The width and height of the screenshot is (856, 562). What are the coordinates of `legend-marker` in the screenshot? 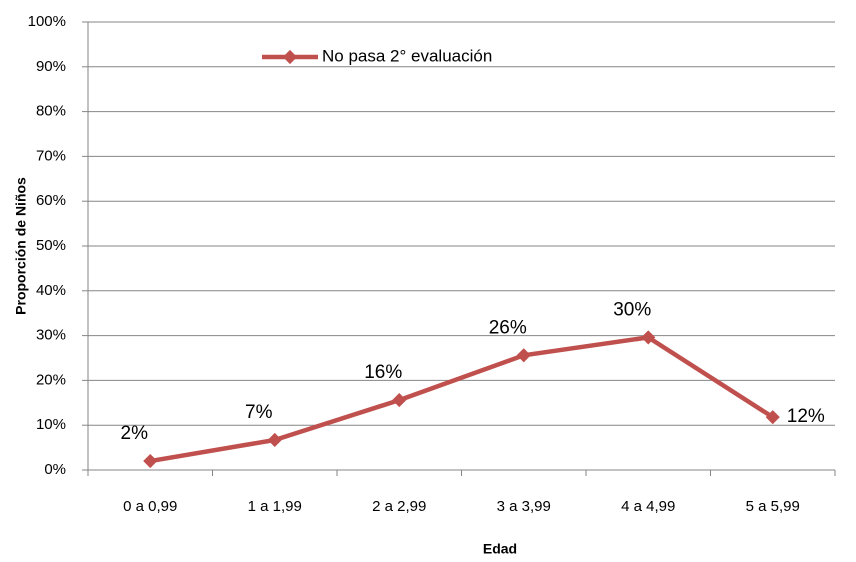 It's located at (290, 57).